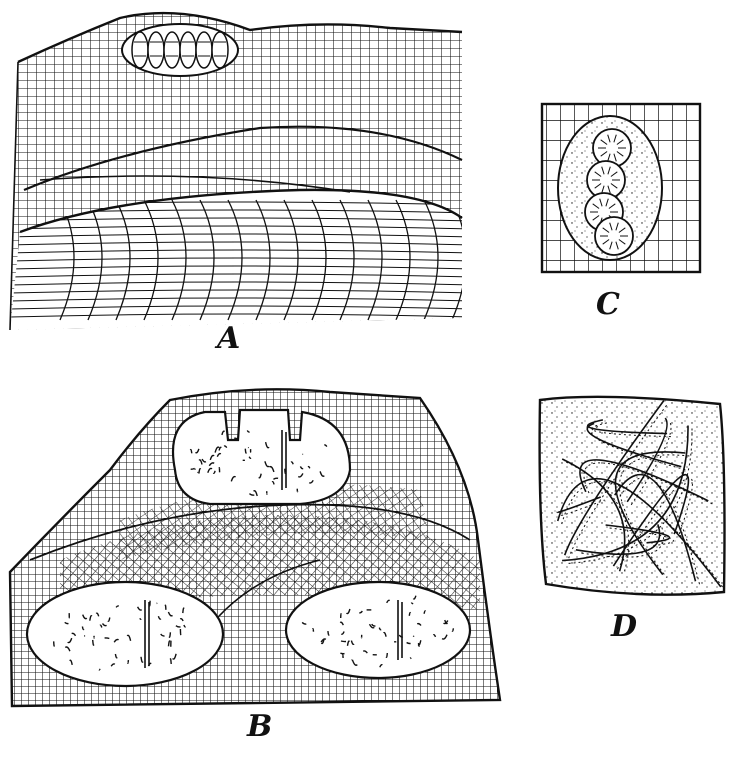  I want to click on panel-d-drawing, so click(632, 495).